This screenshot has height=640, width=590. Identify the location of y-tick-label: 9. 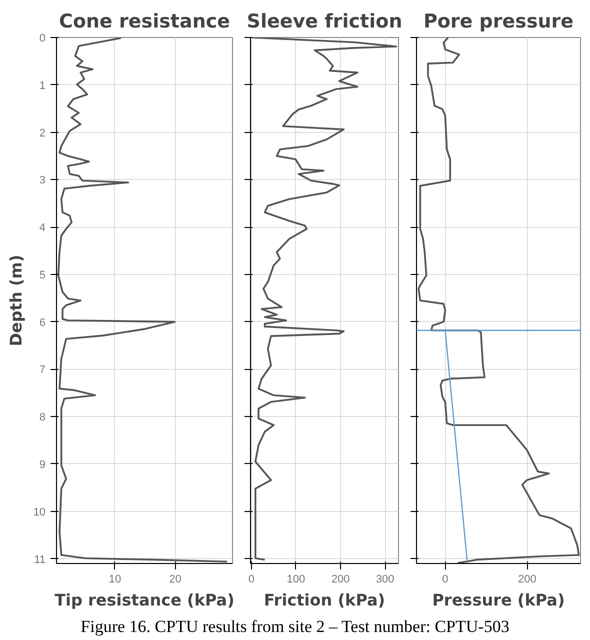
(42, 464).